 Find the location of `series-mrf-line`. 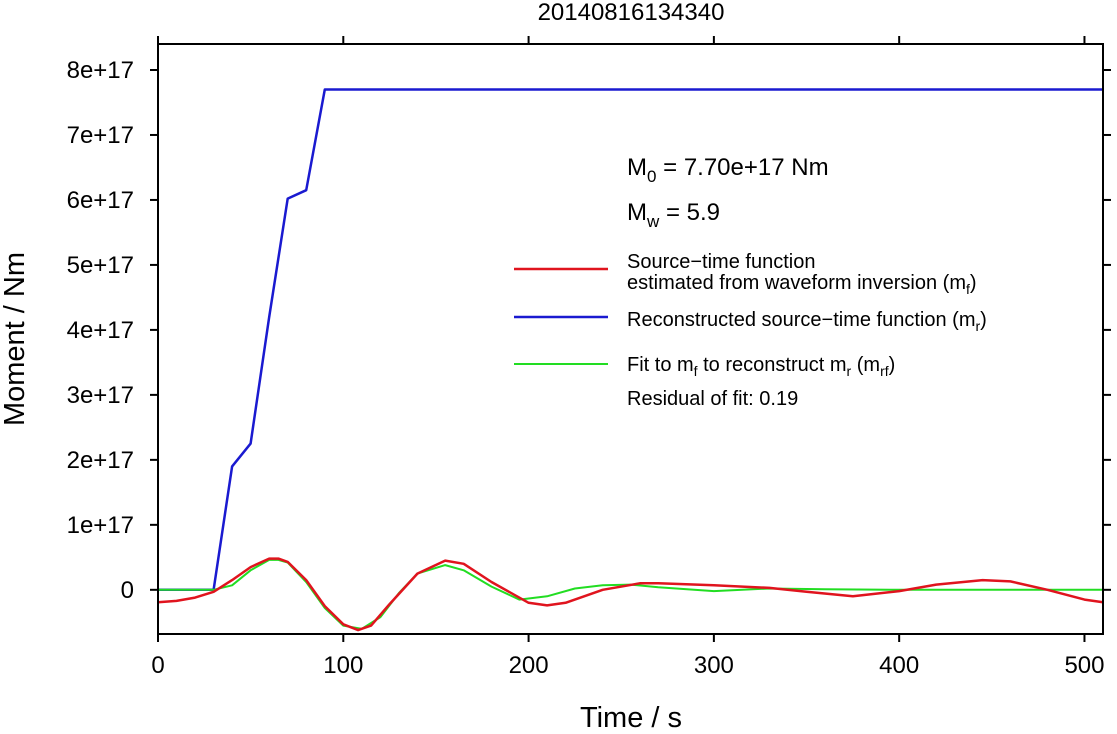

series-mrf-line is located at coordinates (630, 594).